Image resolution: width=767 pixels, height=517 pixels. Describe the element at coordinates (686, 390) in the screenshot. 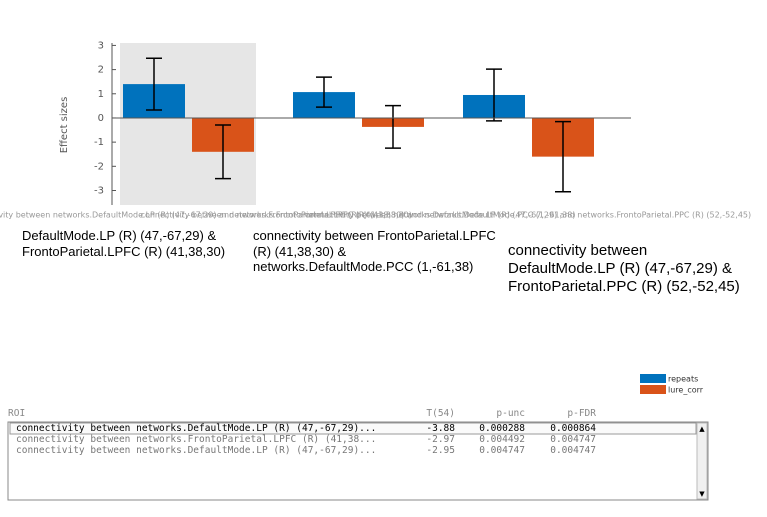

I see `legend-label: lure_corr` at that location.